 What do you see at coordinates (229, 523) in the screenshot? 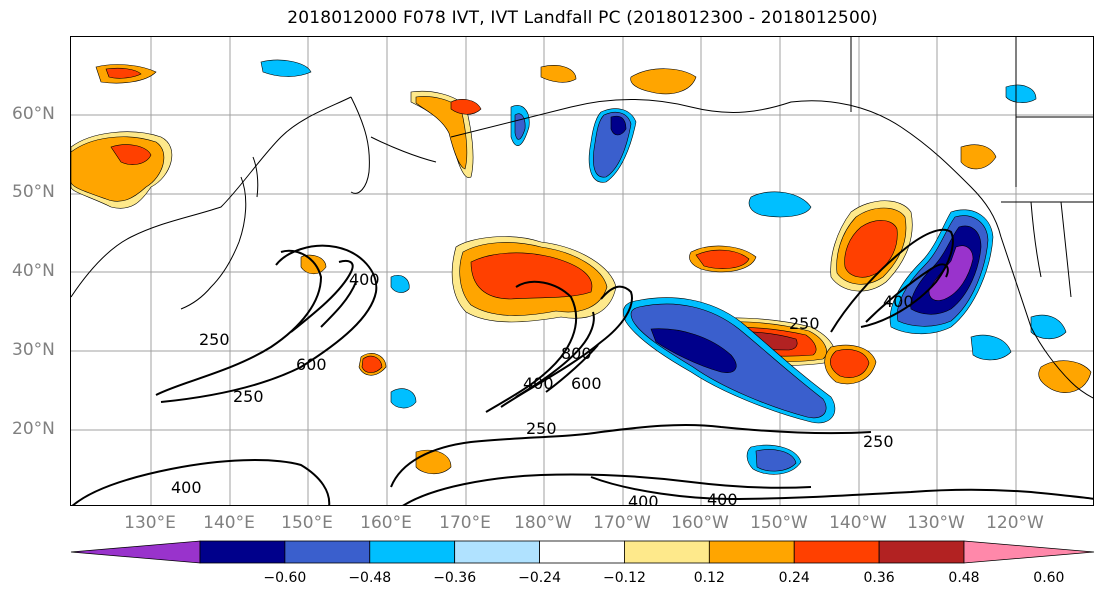
I see `lon-label-140e: 140°E` at bounding box center [229, 523].